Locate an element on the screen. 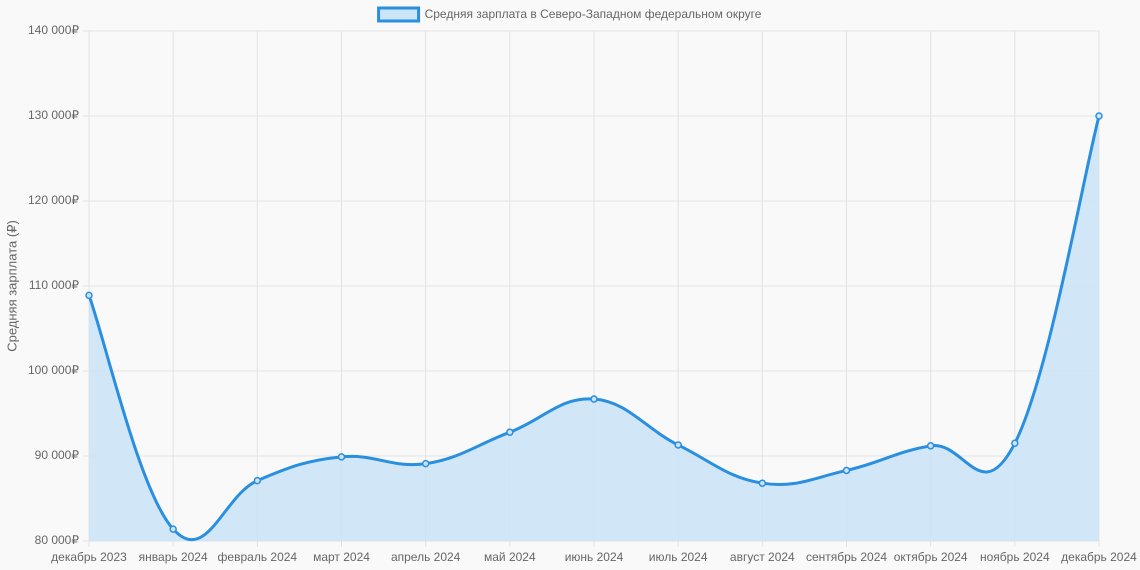 The height and width of the screenshot is (570, 1140). x-tick-label: март 2024 is located at coordinates (341, 557).